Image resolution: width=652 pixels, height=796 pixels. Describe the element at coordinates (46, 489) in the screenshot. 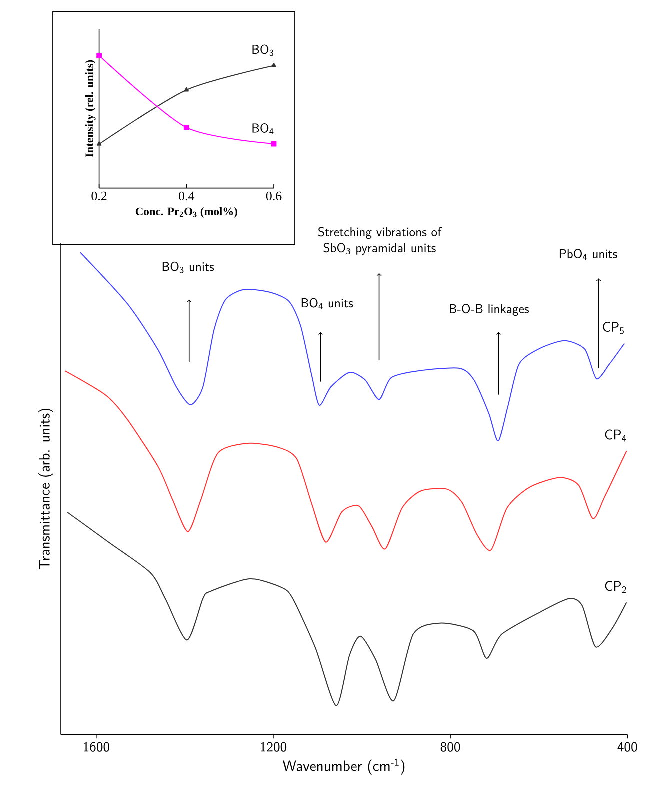

I see `y-axis-title: Transmittance (arb. units)` at that location.